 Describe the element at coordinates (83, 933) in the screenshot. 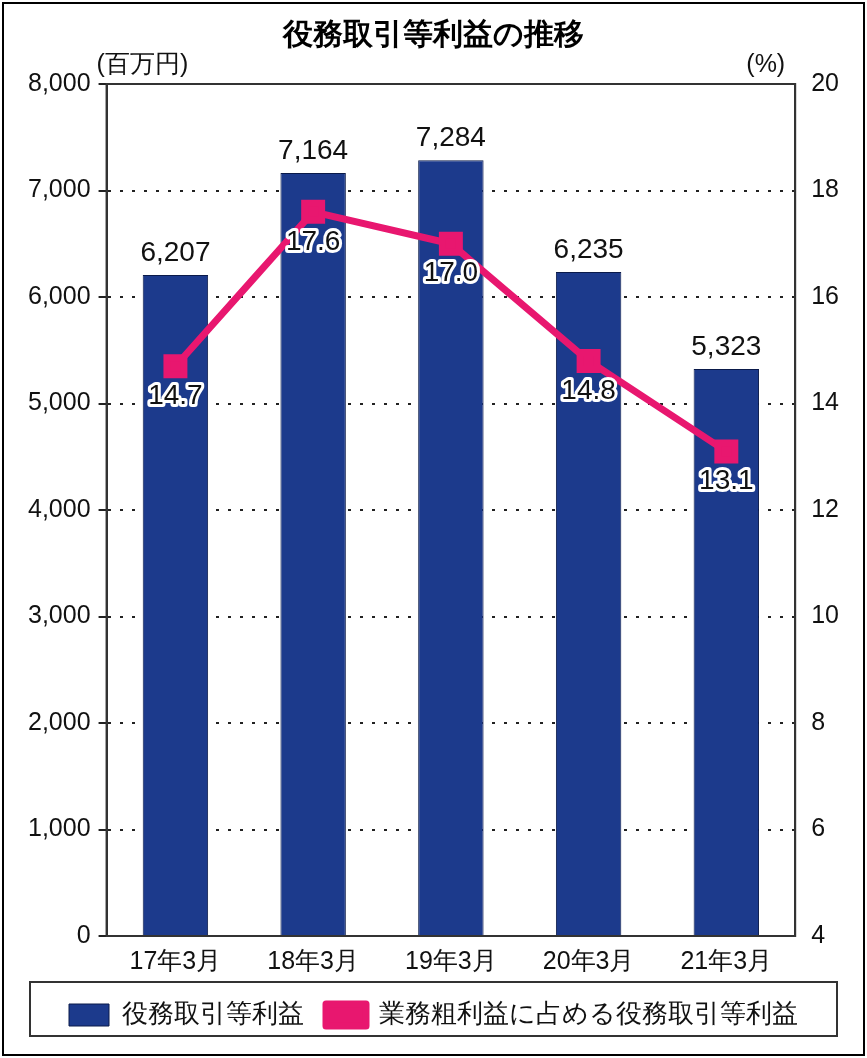

I see `y-tick-label: 0` at that location.